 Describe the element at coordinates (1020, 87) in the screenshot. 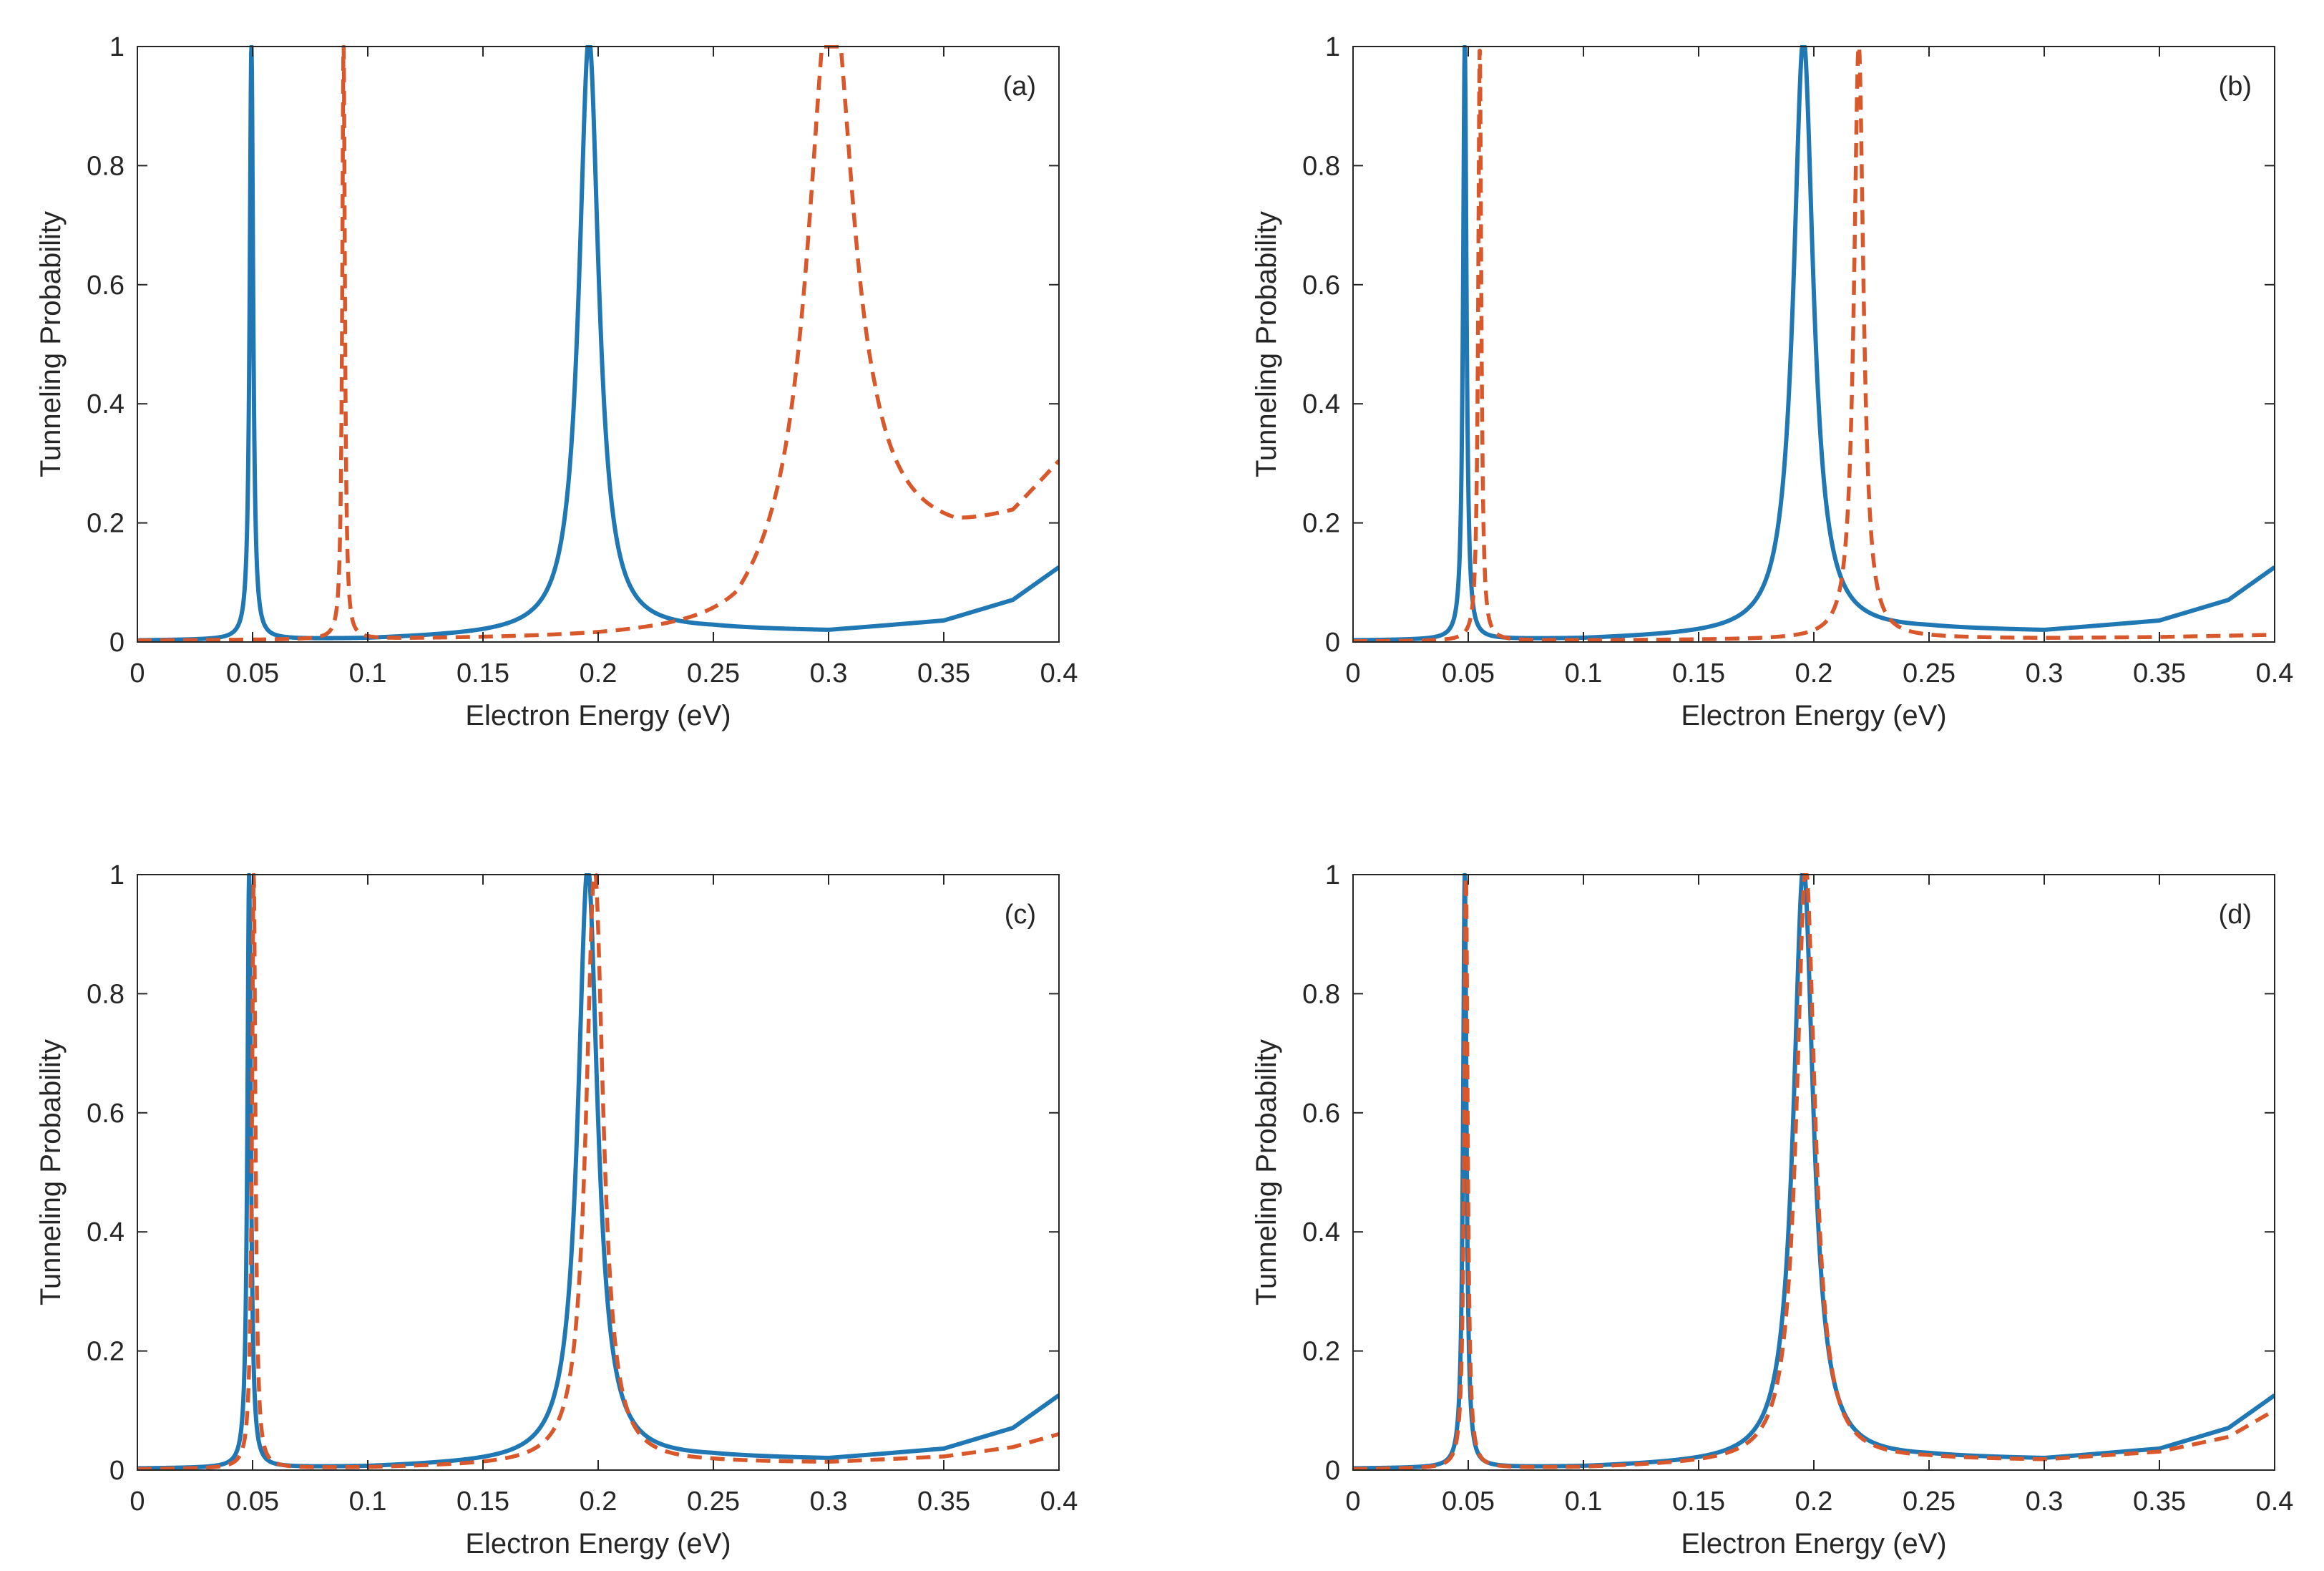

I see `panel-label: (a)` at that location.